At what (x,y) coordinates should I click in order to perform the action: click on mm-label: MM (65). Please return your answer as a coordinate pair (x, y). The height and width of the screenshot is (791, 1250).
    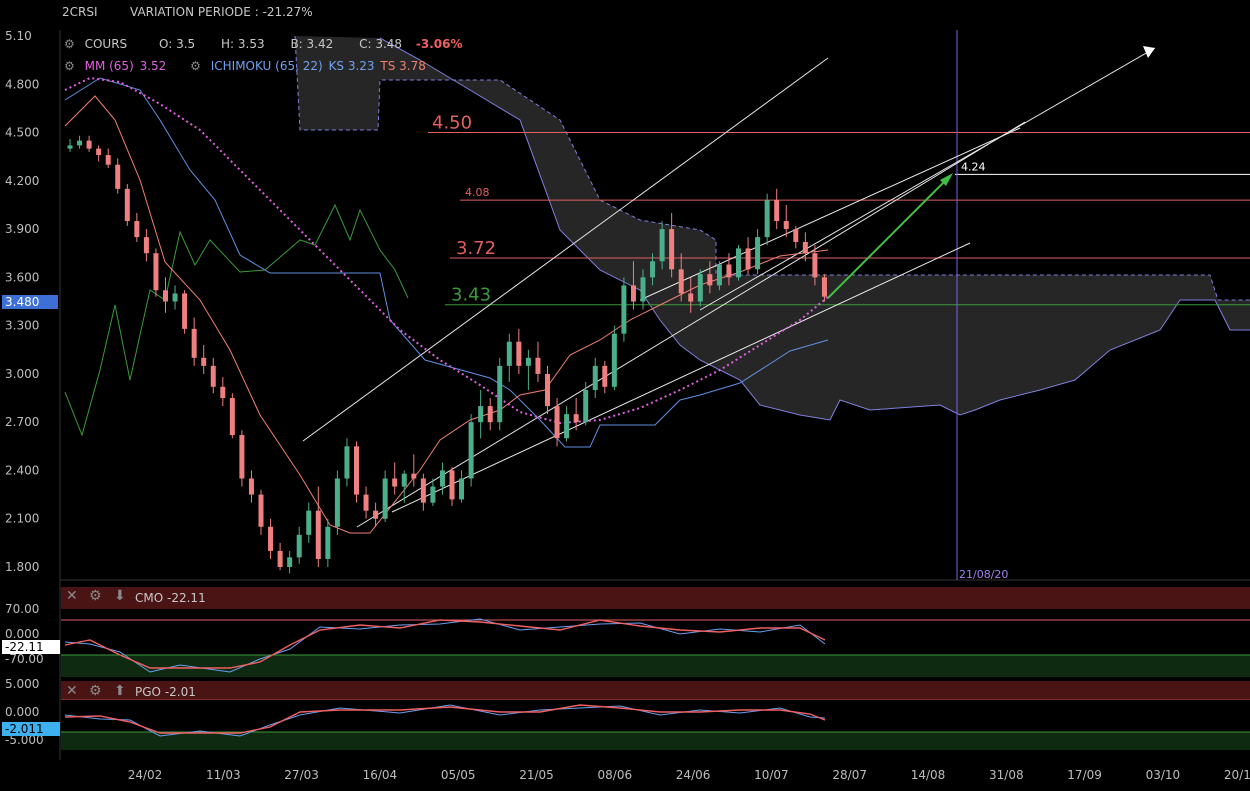
    Looking at the image, I should click on (109, 66).